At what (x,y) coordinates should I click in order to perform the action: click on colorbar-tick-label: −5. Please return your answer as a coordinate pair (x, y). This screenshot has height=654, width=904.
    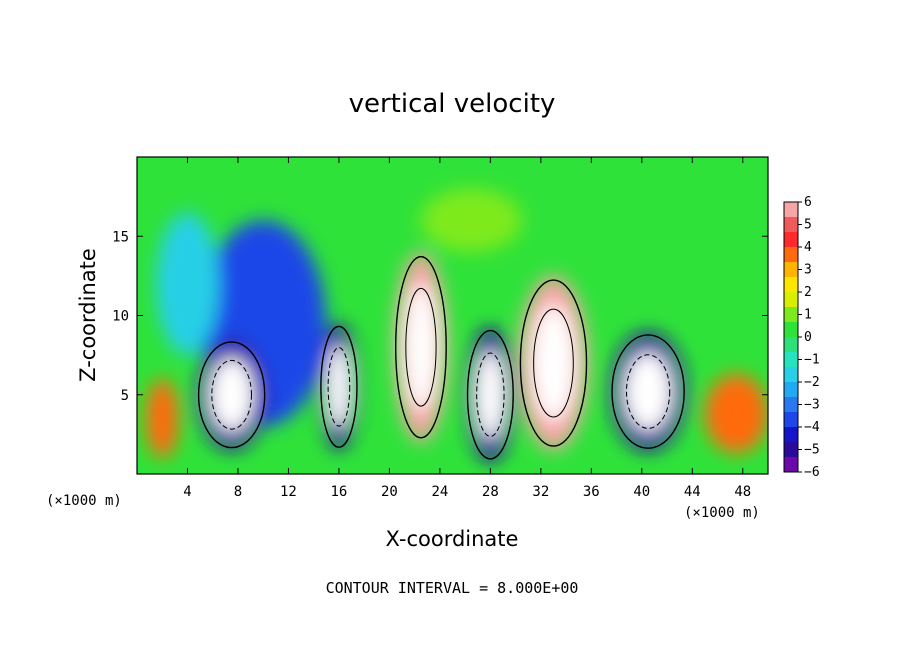
    Looking at the image, I should click on (812, 450).